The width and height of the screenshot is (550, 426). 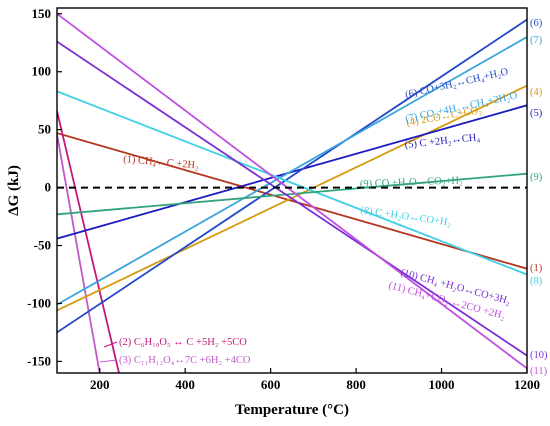 What do you see at coordinates (42, 71) in the screenshot?
I see `y-tick-label: 100` at bounding box center [42, 71].